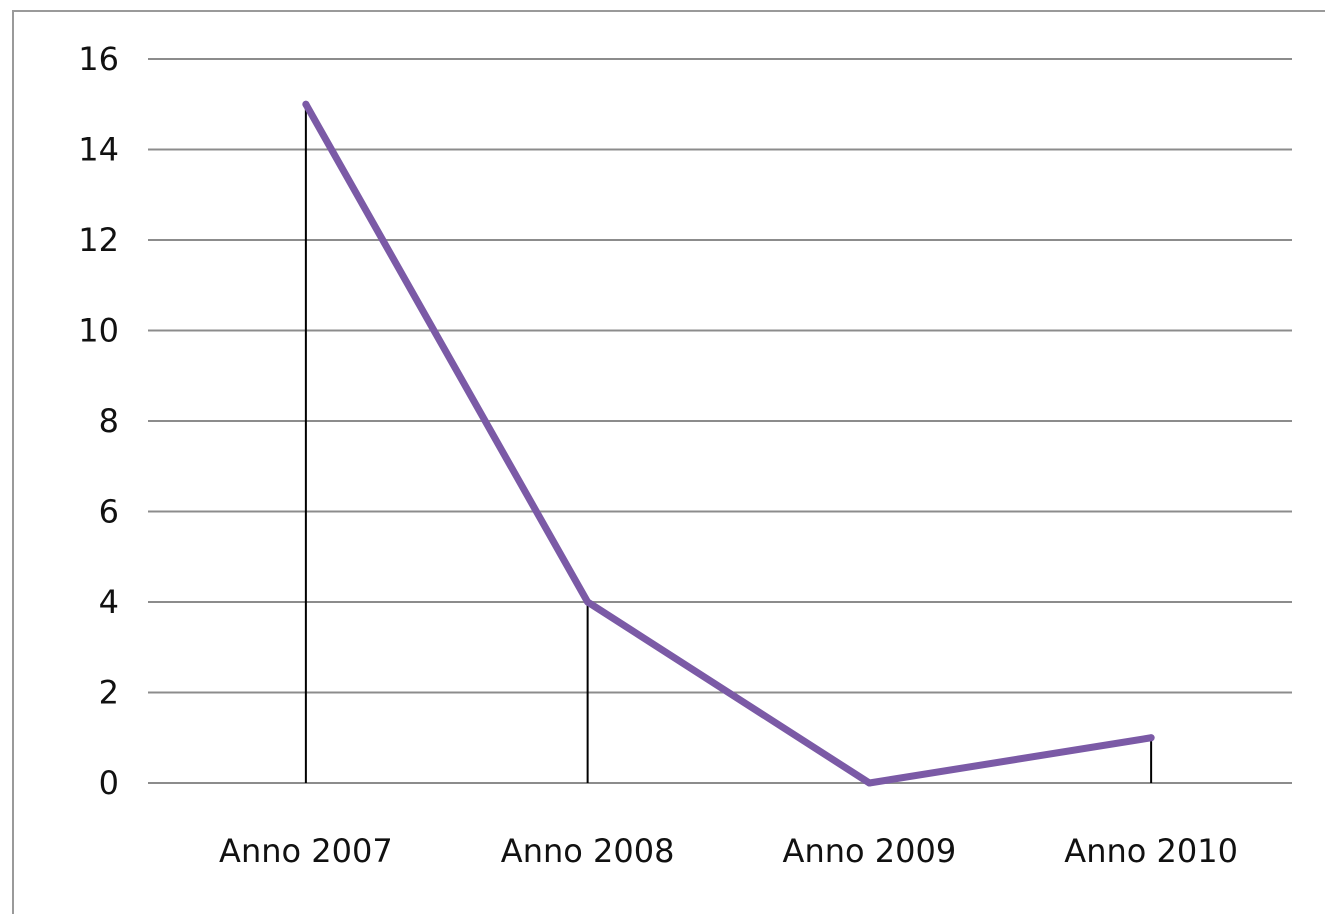 Image resolution: width=1325 pixels, height=914 pixels. What do you see at coordinates (870, 851) in the screenshot?
I see `x-category-label-2: Anno 2009` at bounding box center [870, 851].